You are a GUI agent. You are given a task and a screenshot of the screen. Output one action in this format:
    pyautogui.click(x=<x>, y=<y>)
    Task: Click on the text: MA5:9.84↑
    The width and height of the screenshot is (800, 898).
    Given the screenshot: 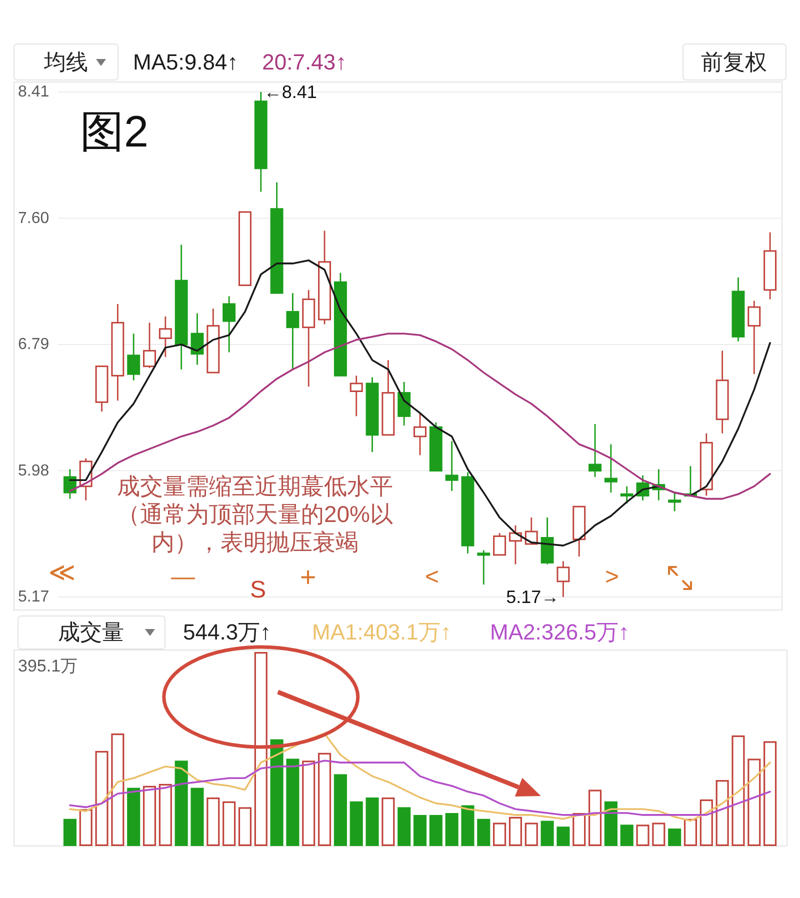 What is the action you would take?
    pyautogui.click(x=185, y=62)
    